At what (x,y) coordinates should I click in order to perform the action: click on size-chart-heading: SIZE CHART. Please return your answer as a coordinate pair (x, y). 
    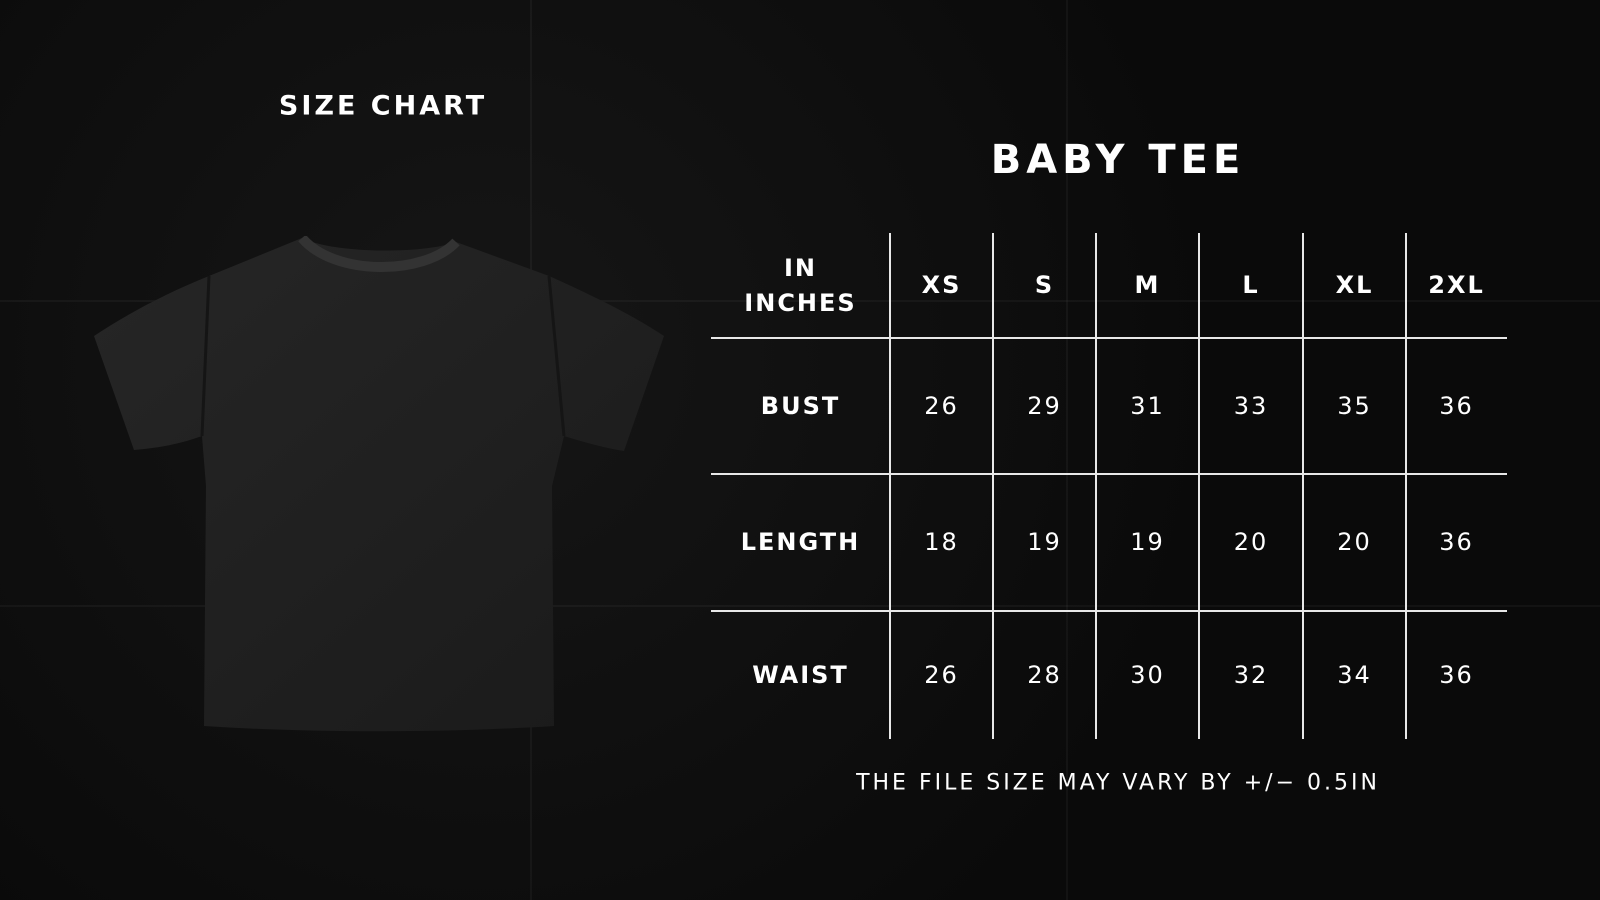
    Looking at the image, I should click on (383, 106).